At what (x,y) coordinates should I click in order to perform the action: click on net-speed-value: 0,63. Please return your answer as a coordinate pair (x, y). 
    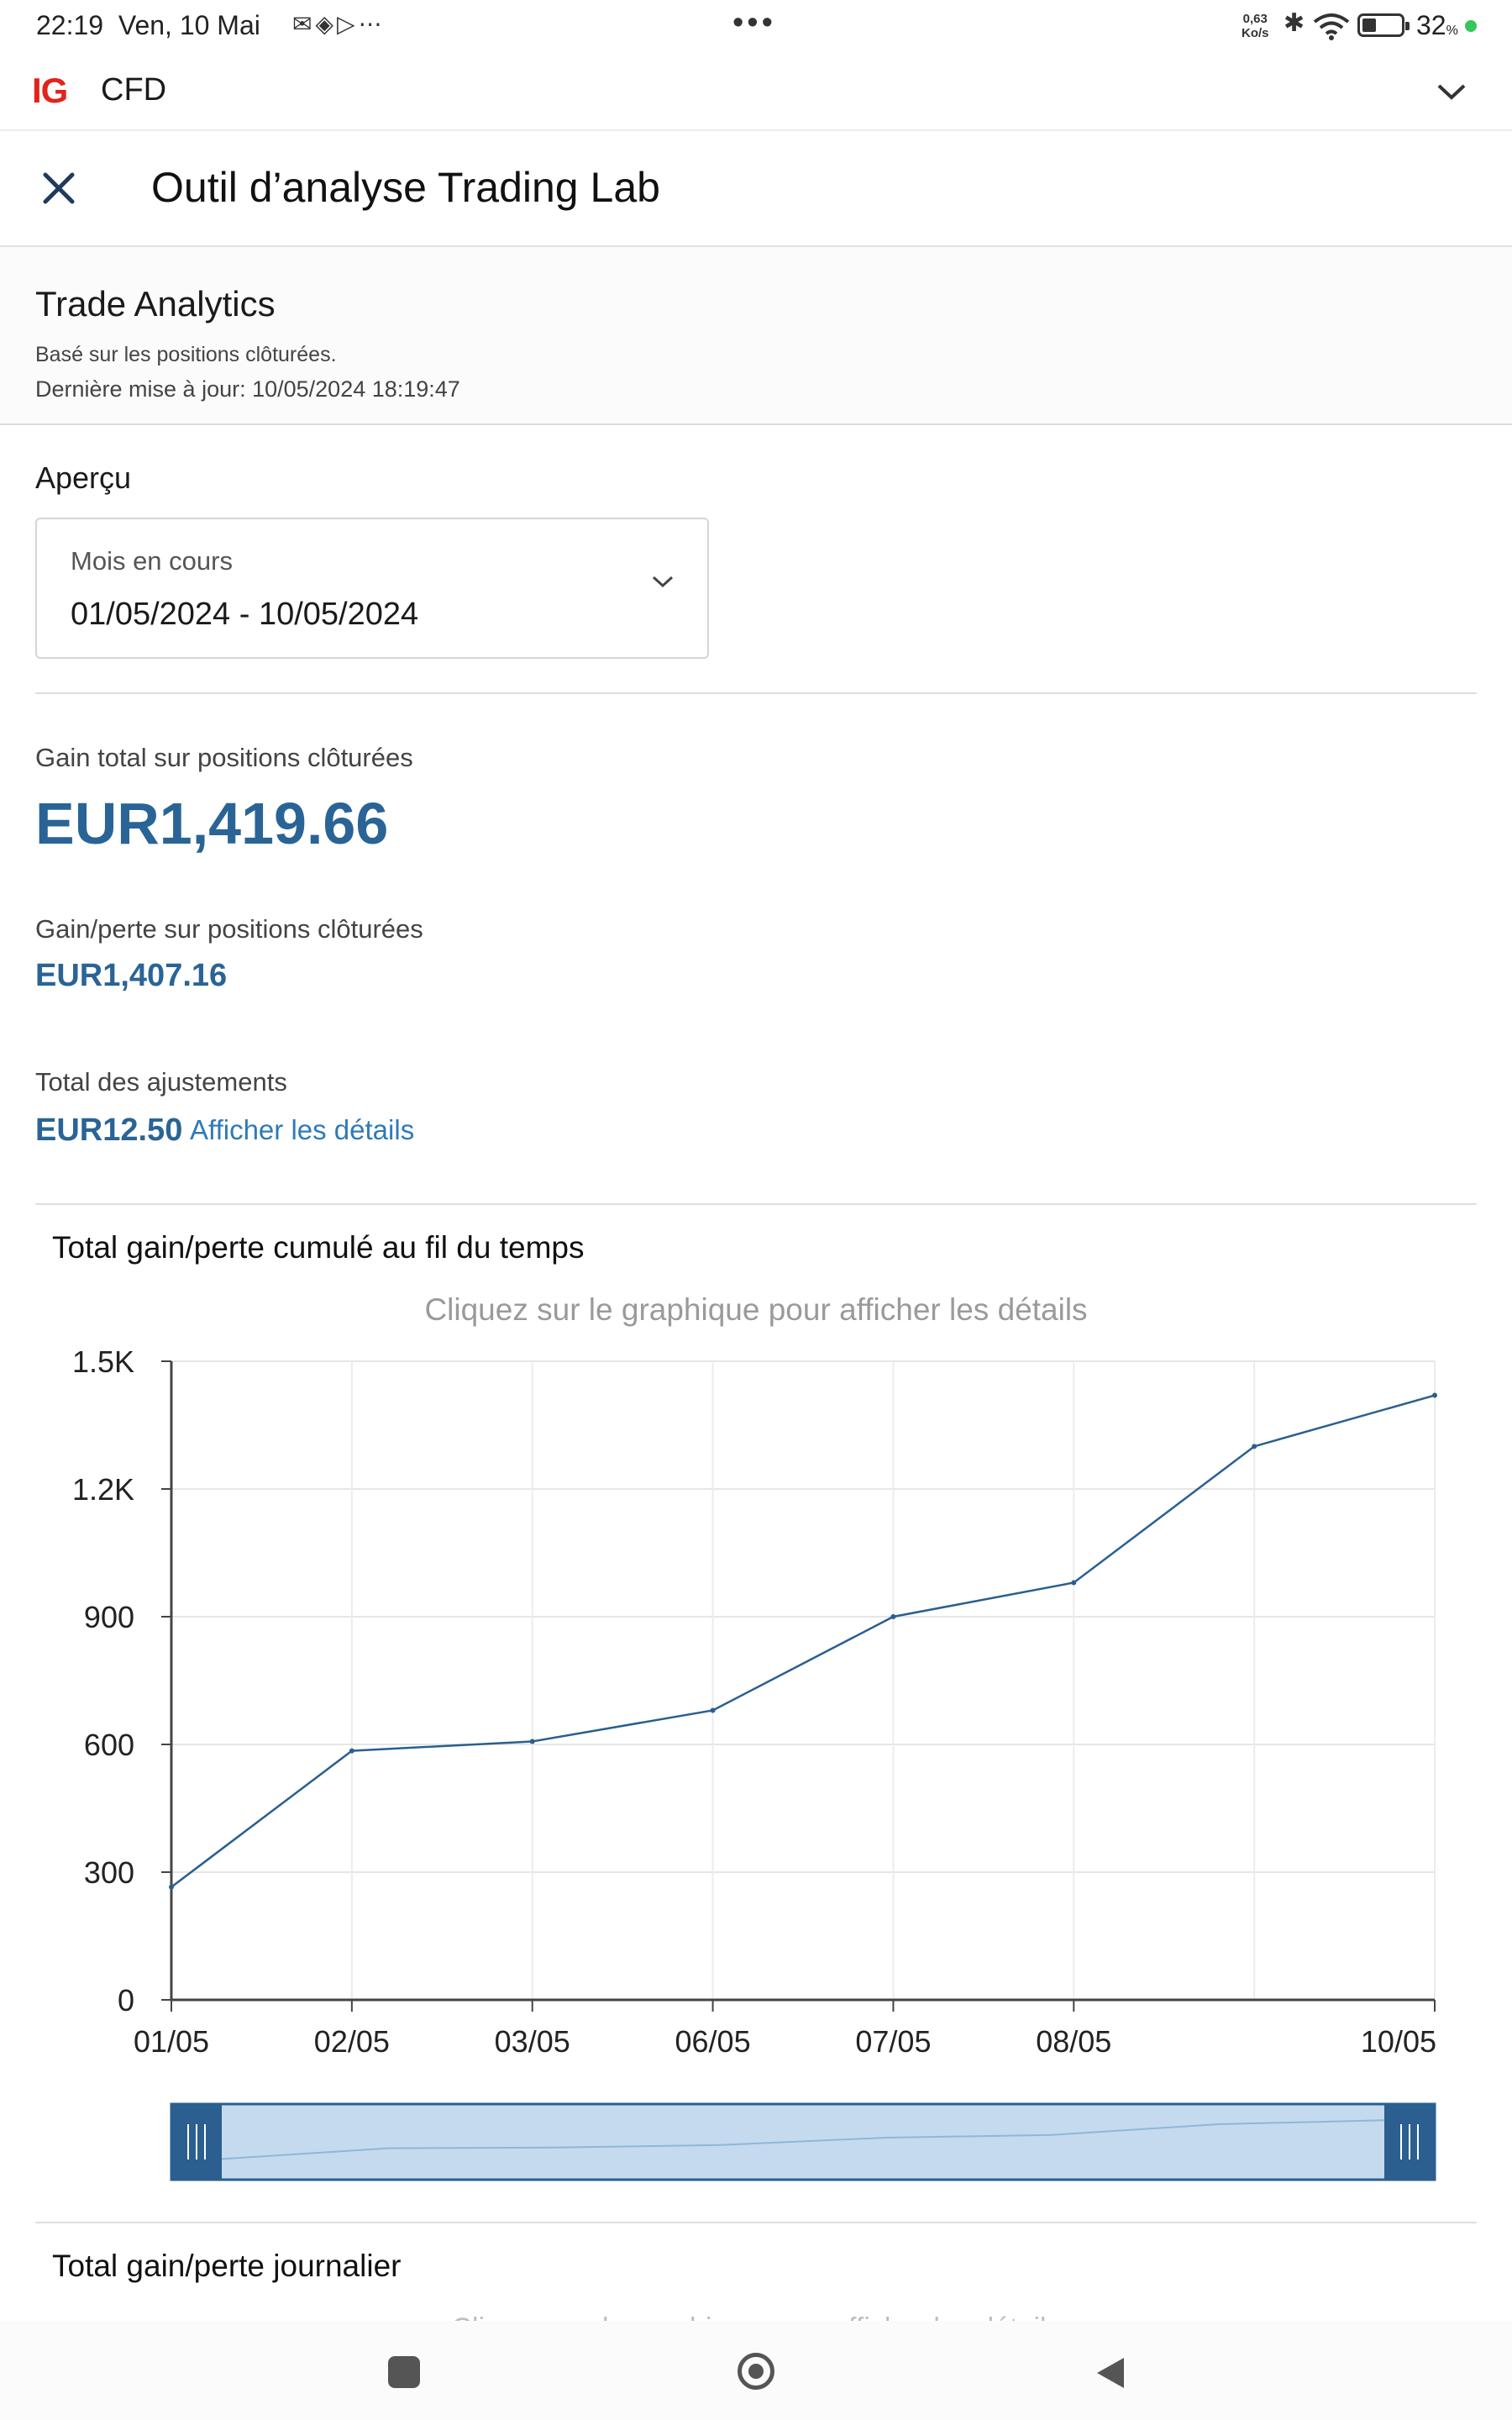
    Looking at the image, I should click on (1255, 19).